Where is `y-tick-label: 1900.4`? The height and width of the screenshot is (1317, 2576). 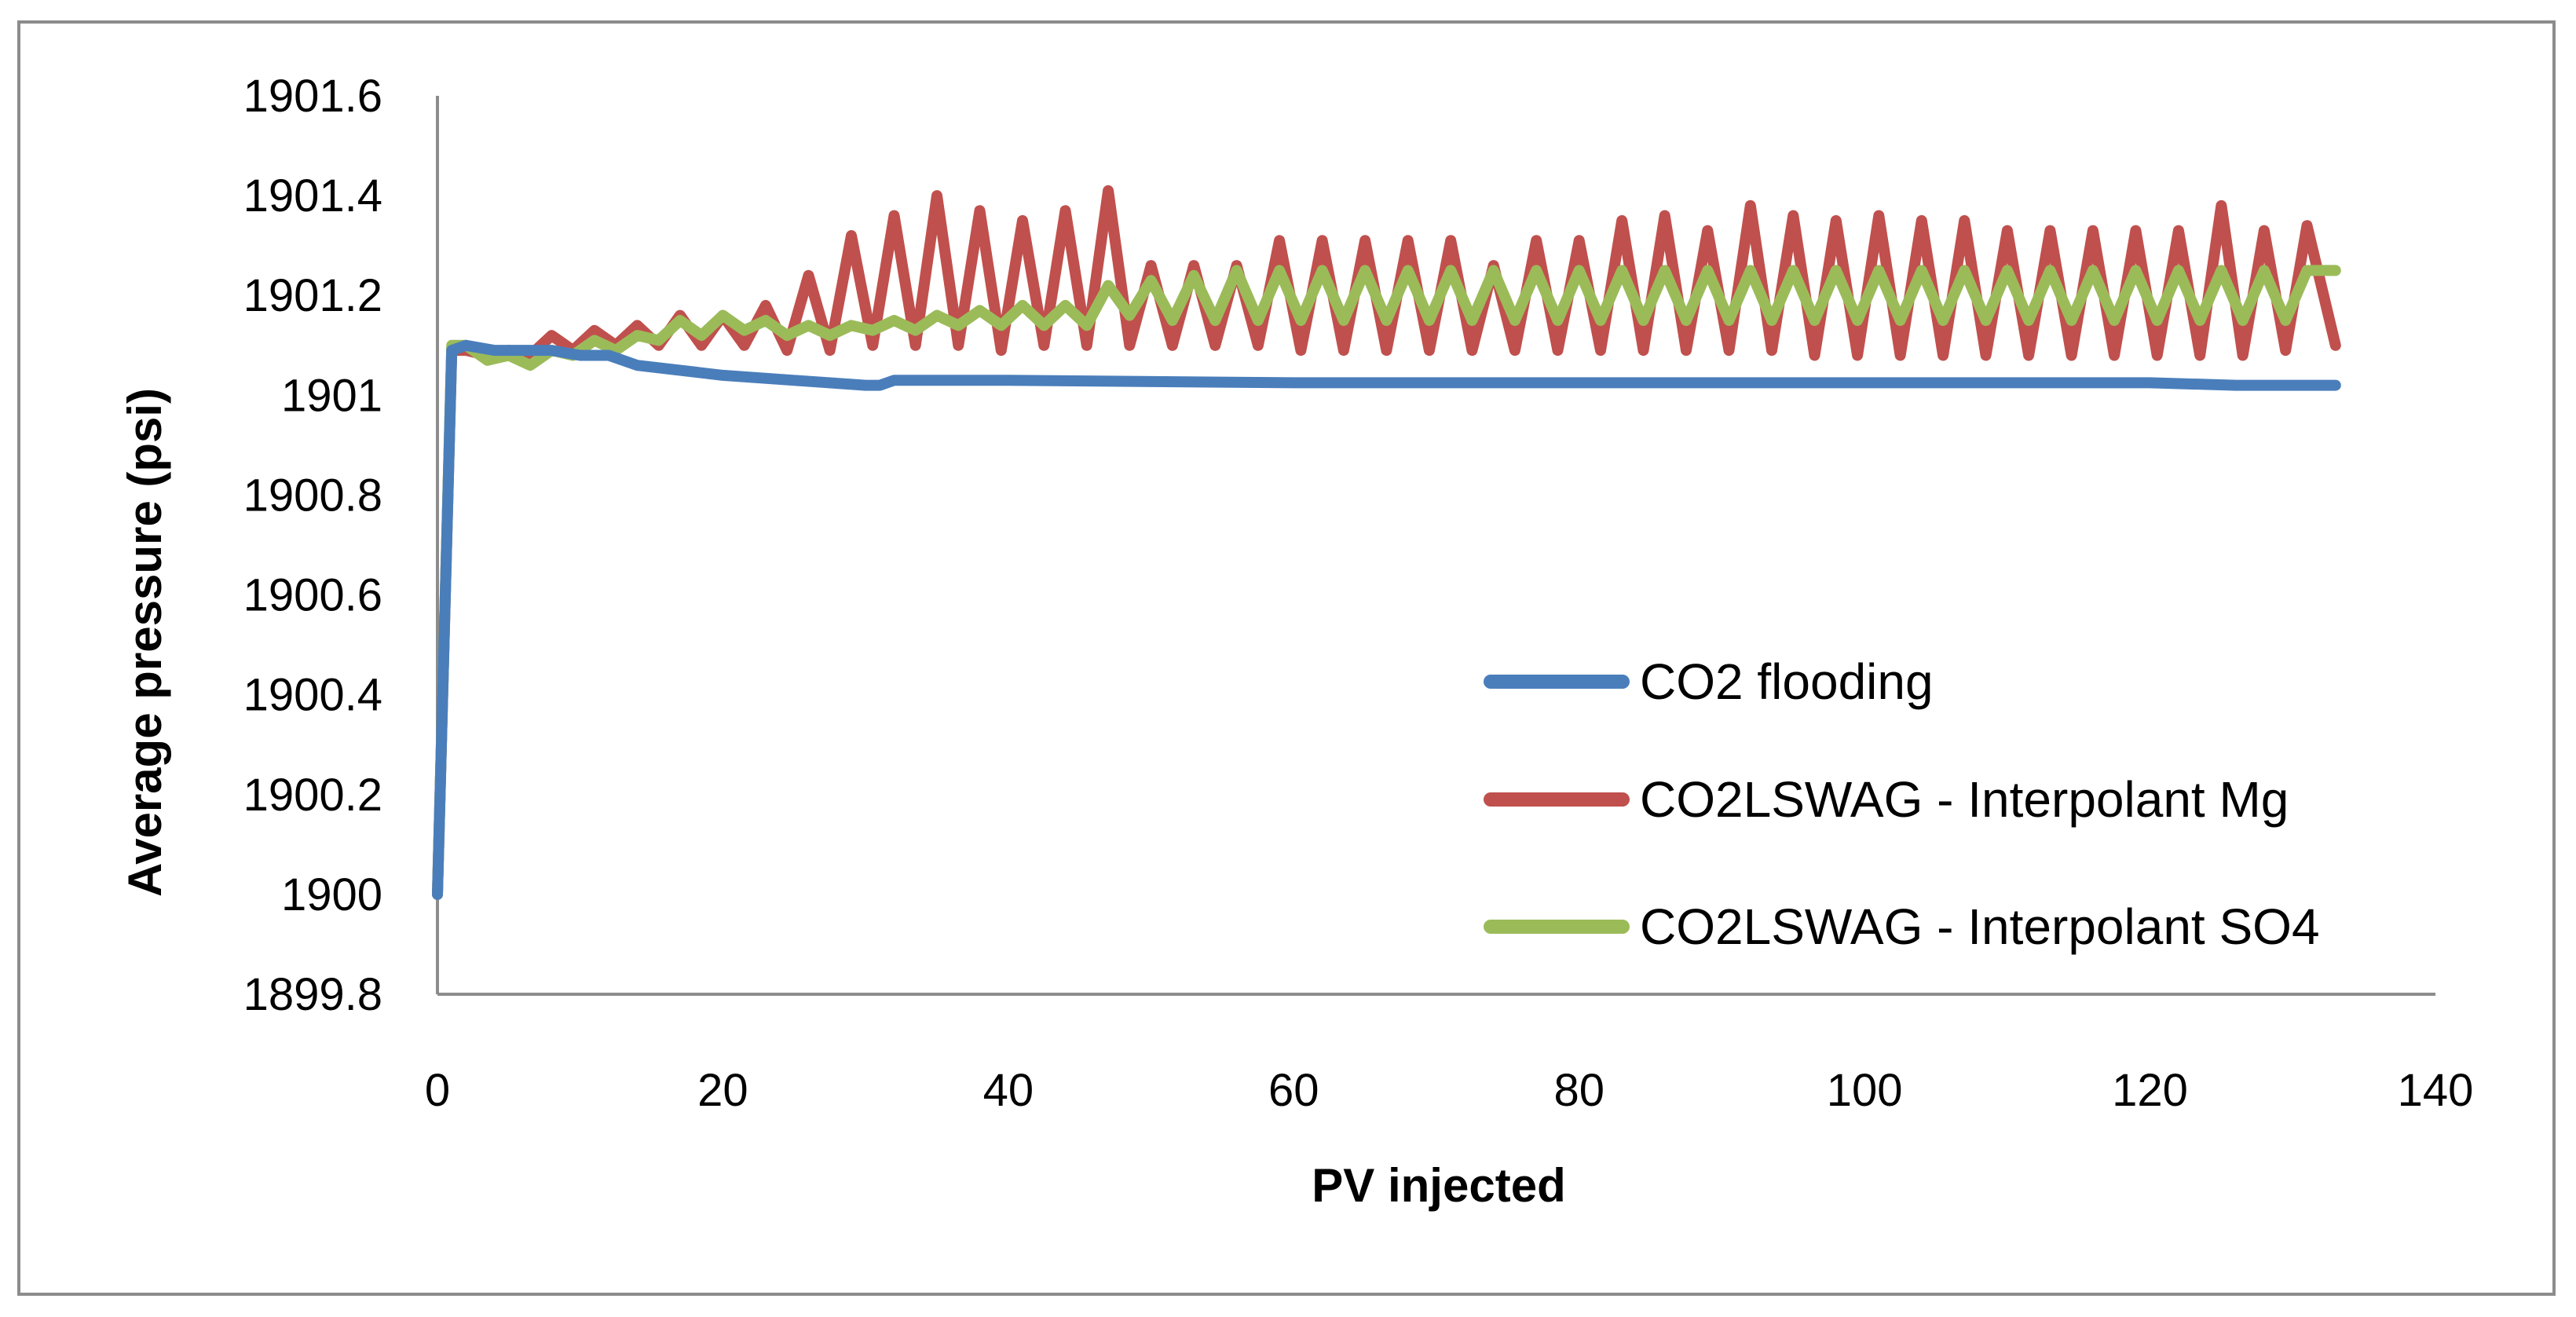 y-tick-label: 1900.4 is located at coordinates (312, 695).